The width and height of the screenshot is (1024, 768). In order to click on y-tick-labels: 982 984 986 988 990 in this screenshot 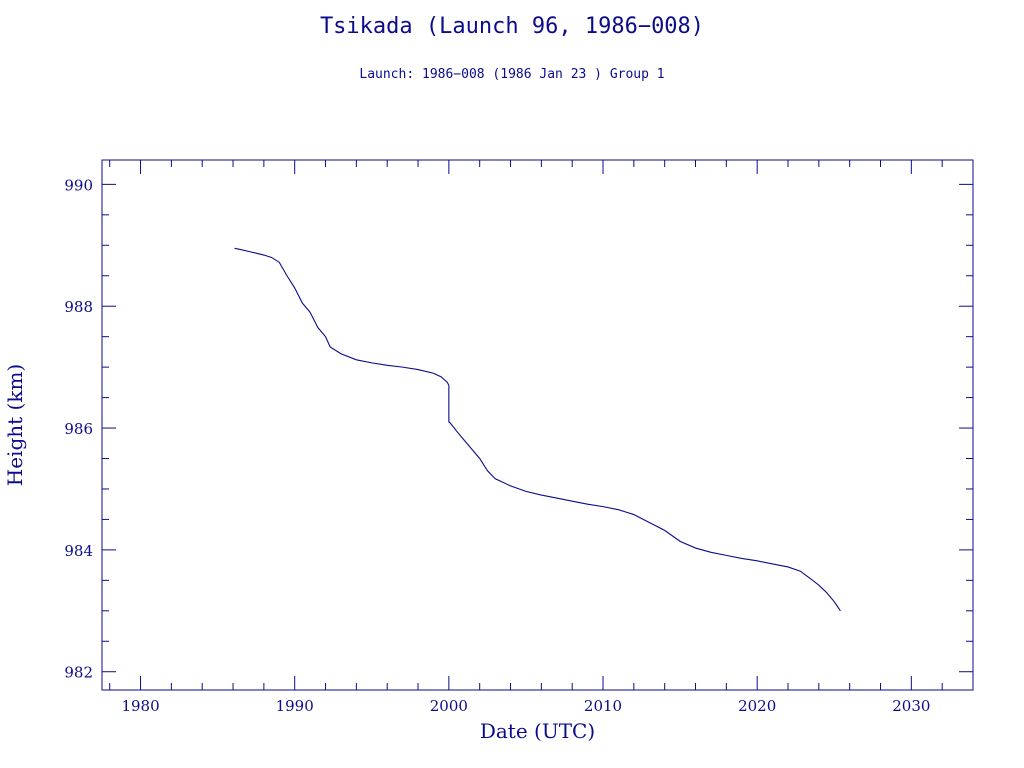, I will do `click(78, 428)`.